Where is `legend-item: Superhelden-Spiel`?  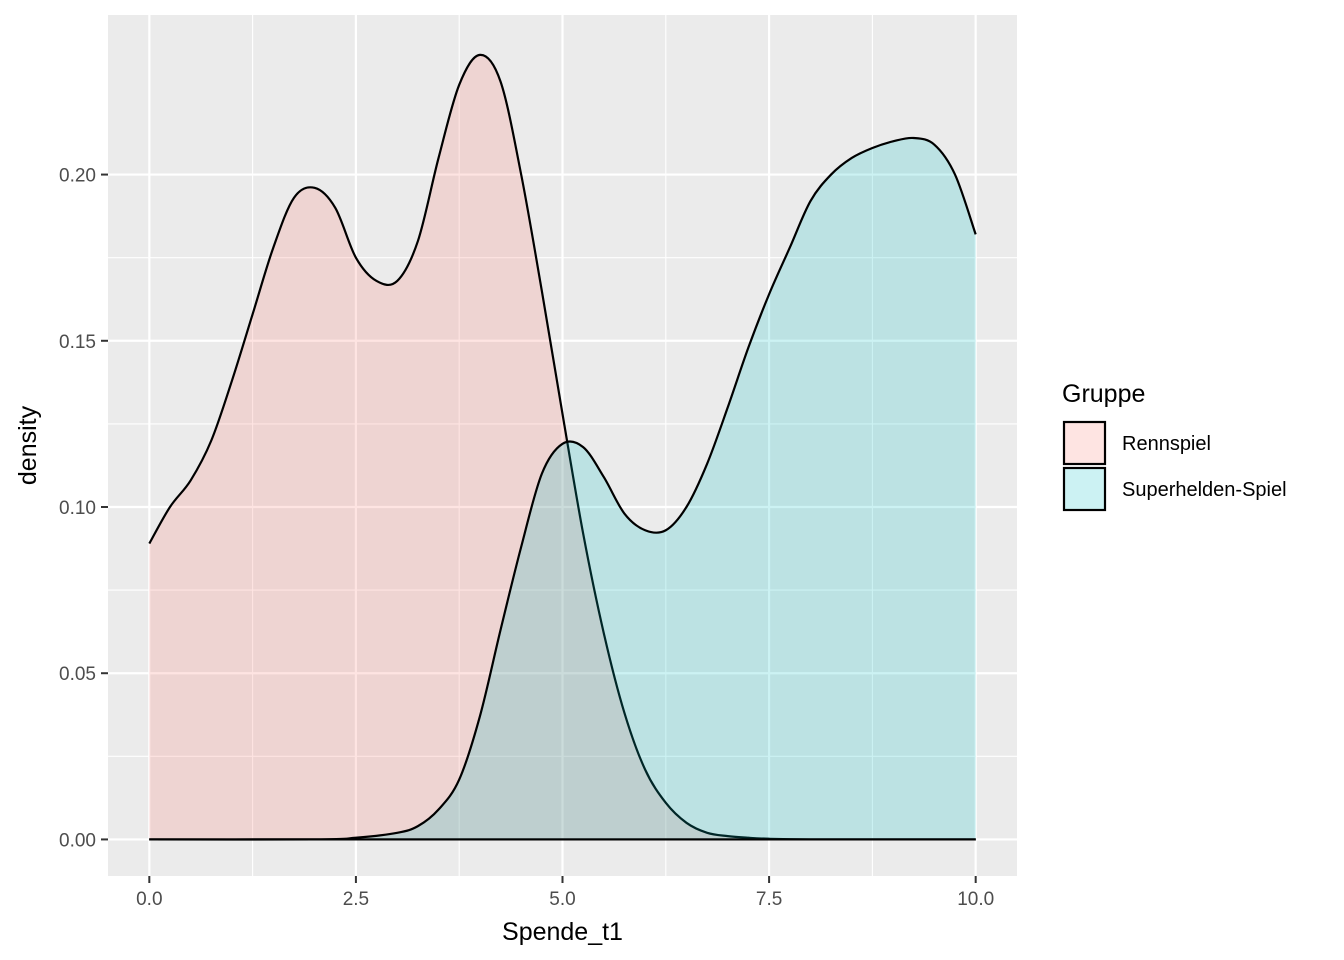 legend-item: Superhelden-Spiel is located at coordinates (1174, 489).